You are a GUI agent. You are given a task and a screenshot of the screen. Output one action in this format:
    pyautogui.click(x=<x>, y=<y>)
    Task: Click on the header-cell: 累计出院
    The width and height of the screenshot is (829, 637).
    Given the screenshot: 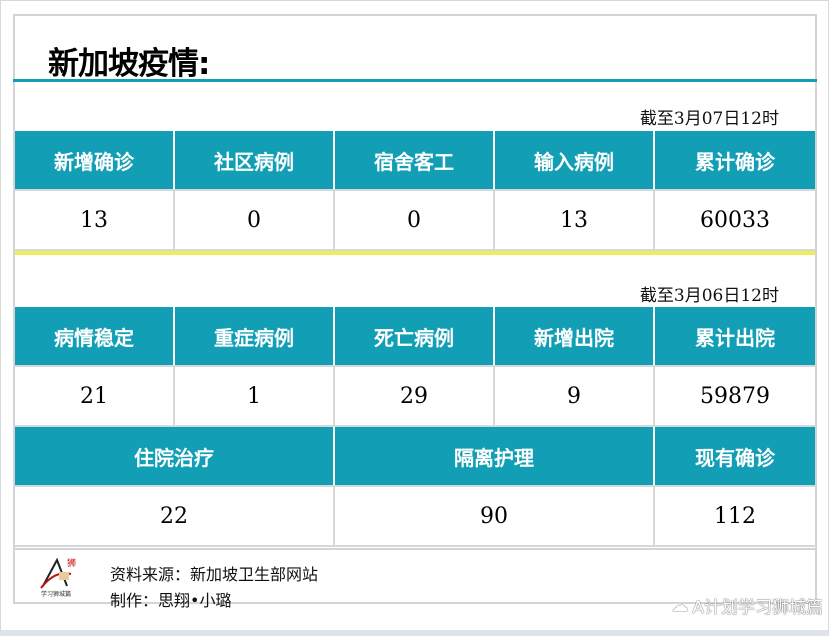 What is the action you would take?
    pyautogui.click(x=735, y=336)
    